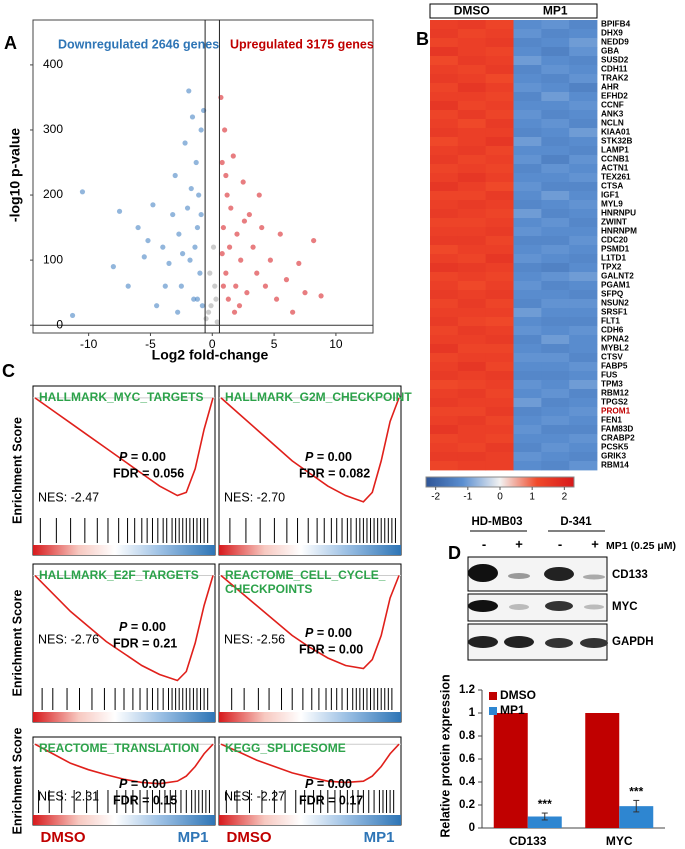 This screenshot has width=685, height=849. Describe the element at coordinates (336, 344) in the screenshot. I see `x-tick-label: 10` at that location.